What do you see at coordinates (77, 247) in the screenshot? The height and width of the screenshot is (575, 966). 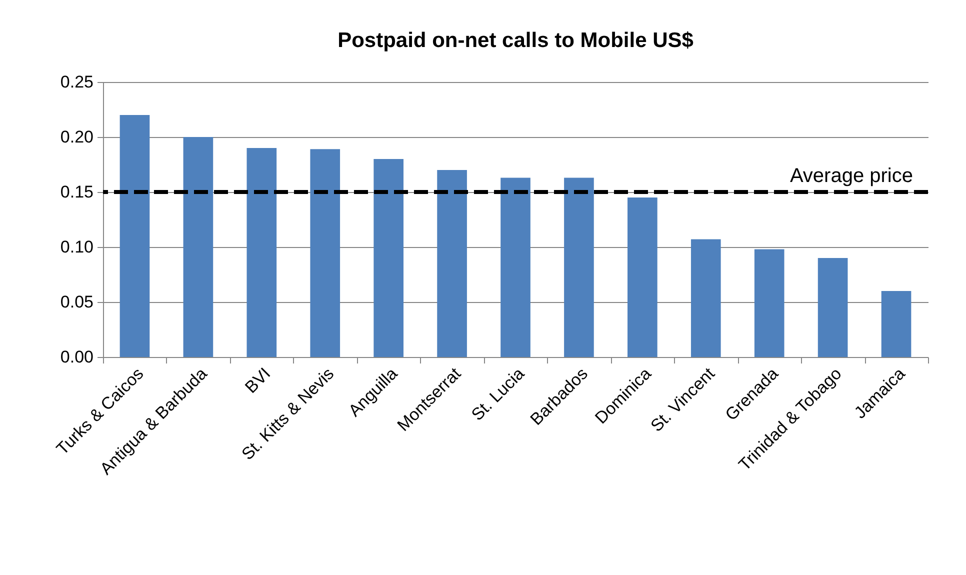 I see `y-tick-label: 0.10` at bounding box center [77, 247].